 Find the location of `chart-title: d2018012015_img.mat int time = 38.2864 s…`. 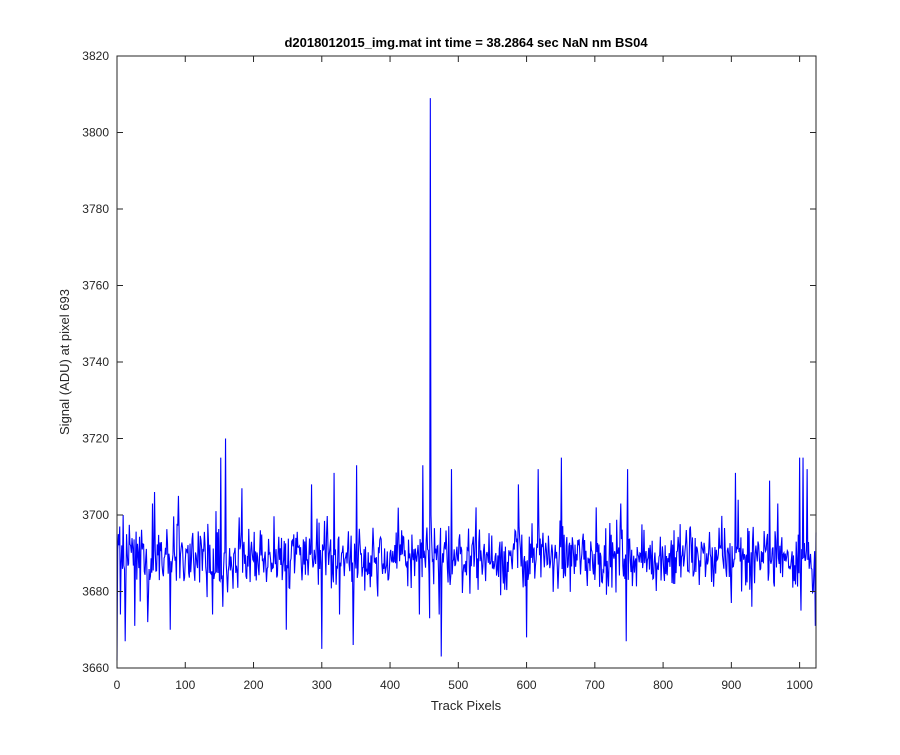

chart-title: d2018012015_img.mat int time = 38.2864 s… is located at coordinates (466, 42).